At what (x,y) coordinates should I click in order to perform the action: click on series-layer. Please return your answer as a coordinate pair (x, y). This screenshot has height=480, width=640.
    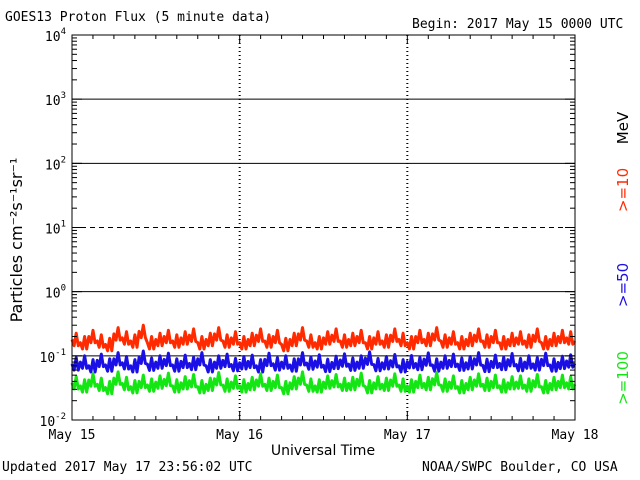
    Looking at the image, I should click on (323, 359).